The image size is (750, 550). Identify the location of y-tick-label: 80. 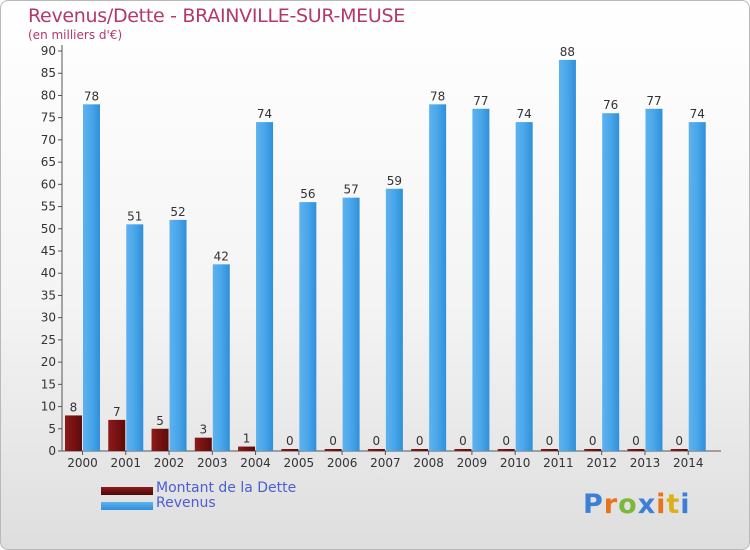
(48, 95).